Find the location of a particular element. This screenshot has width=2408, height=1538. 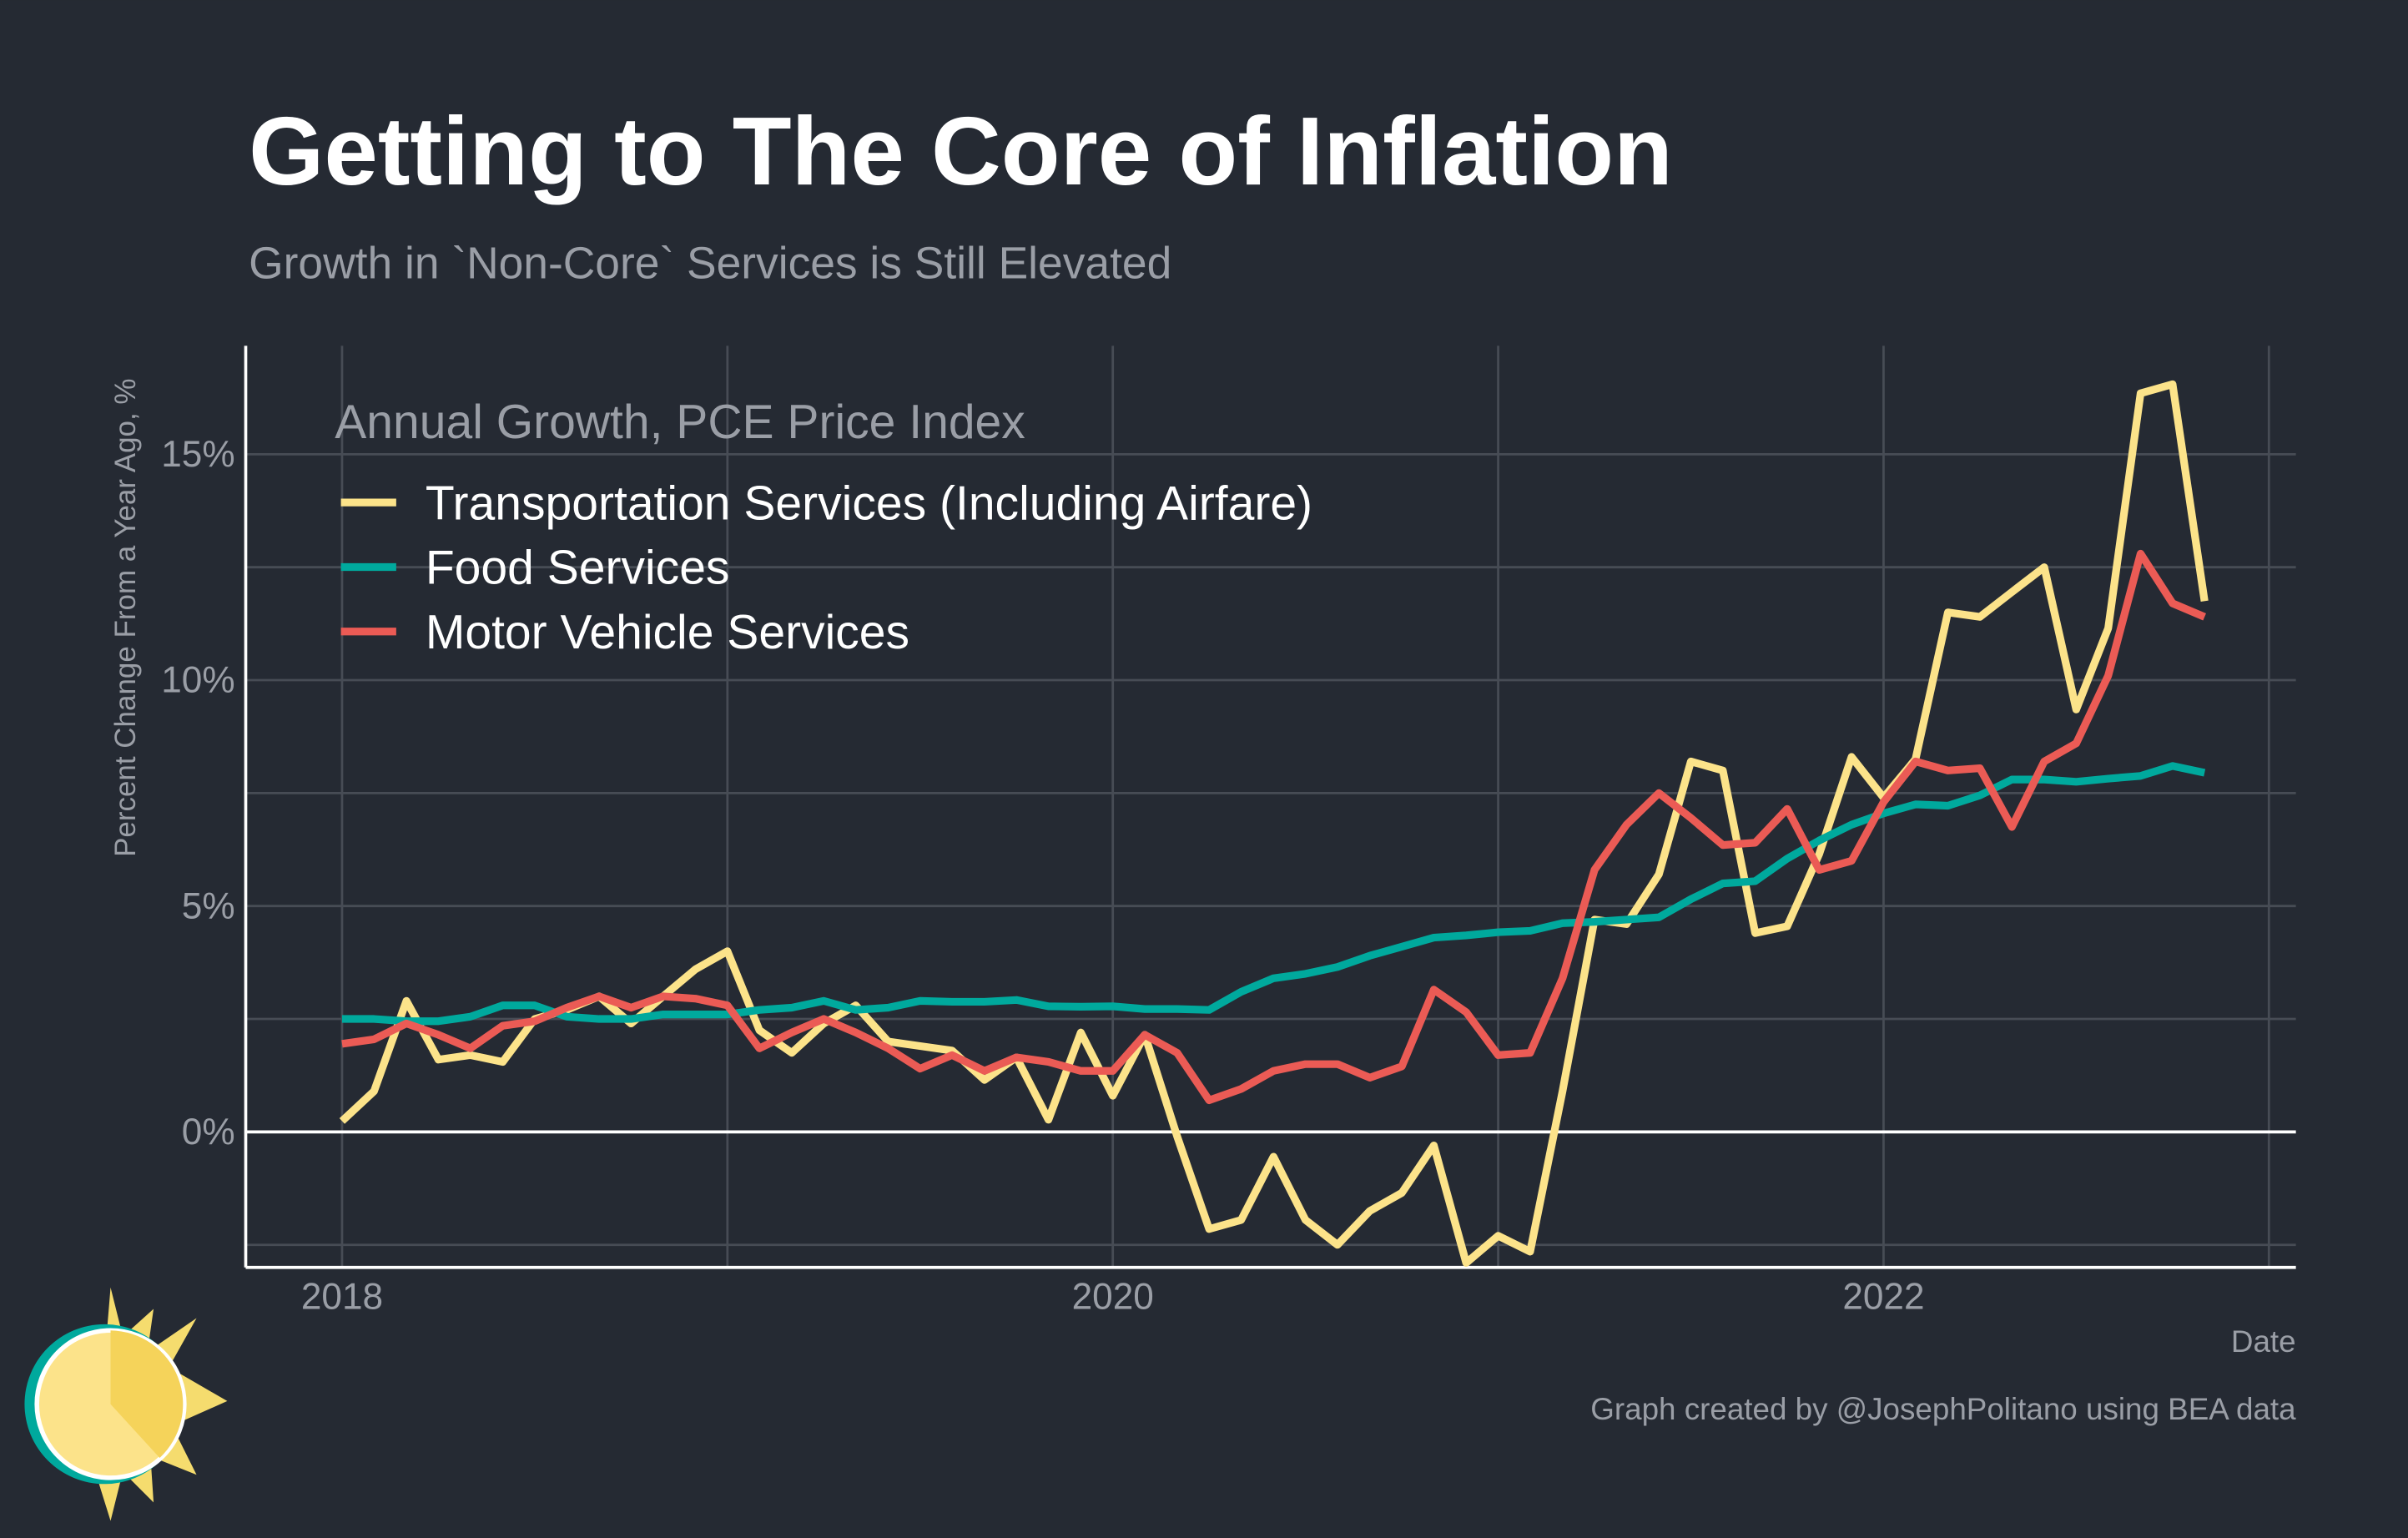

y-tick-label: 10% is located at coordinates (197, 680).